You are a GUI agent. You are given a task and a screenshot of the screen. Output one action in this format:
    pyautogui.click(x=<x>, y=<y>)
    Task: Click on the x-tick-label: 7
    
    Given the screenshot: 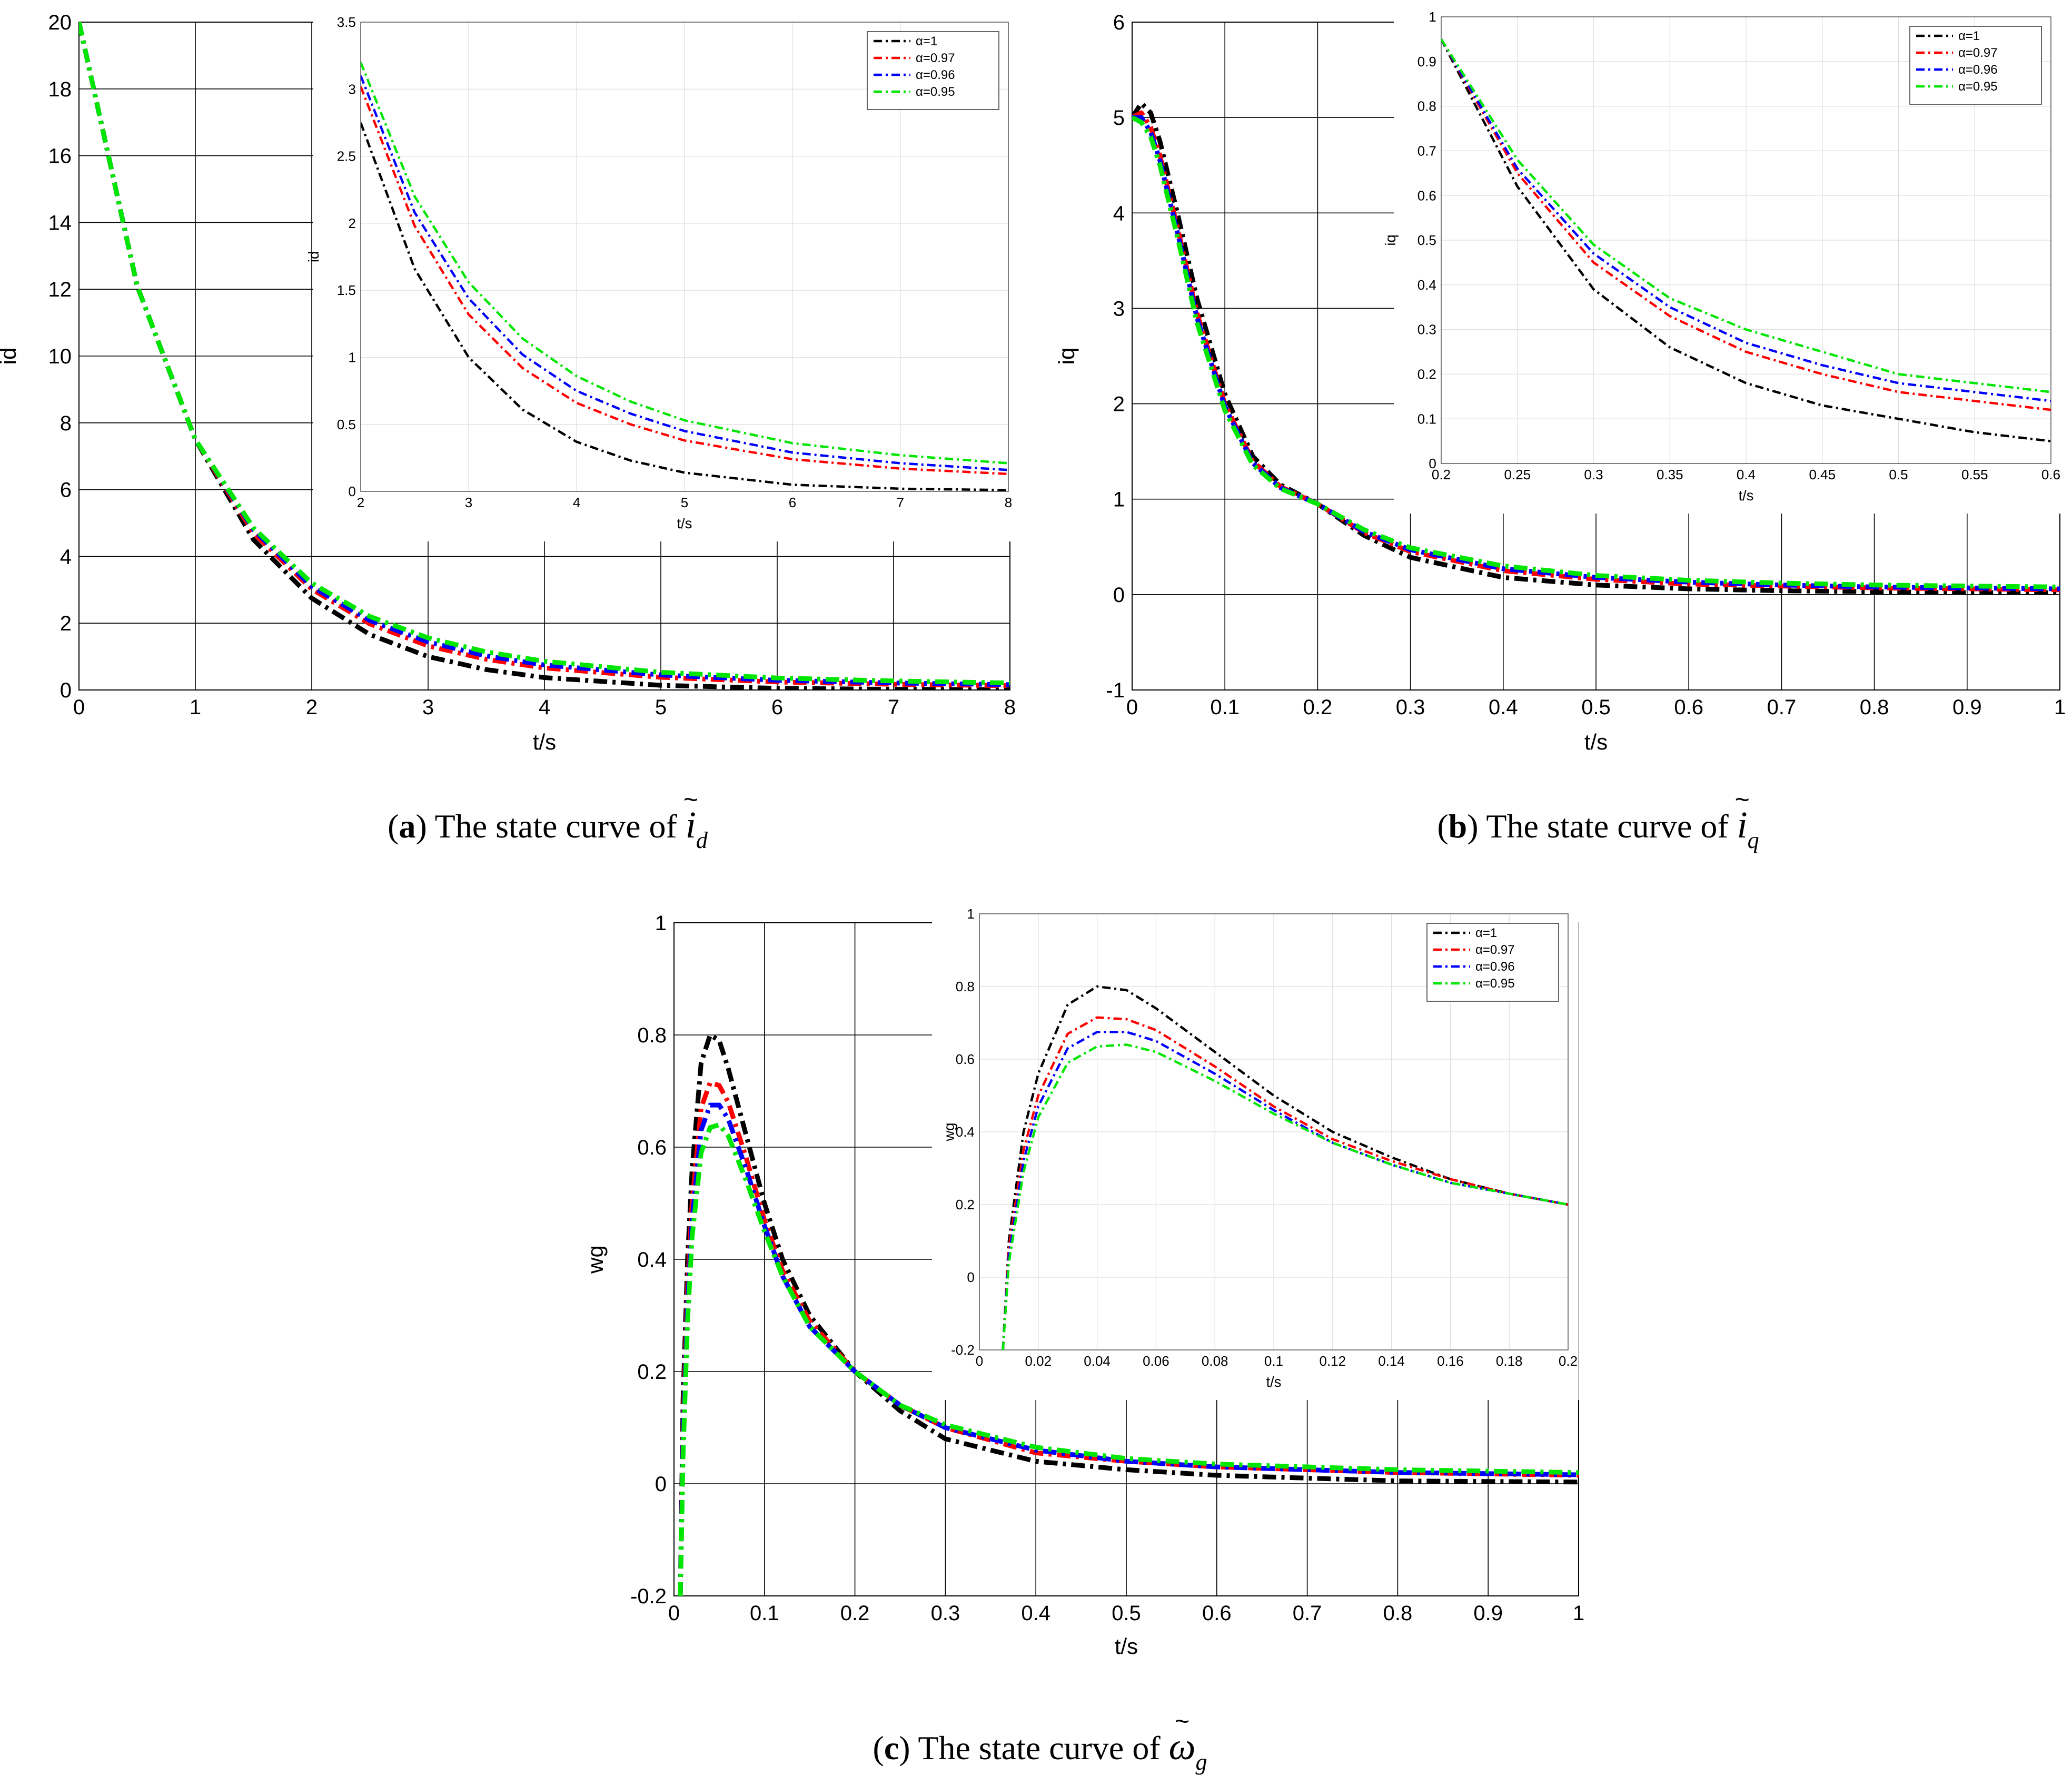 What is the action you would take?
    pyautogui.click(x=900, y=502)
    